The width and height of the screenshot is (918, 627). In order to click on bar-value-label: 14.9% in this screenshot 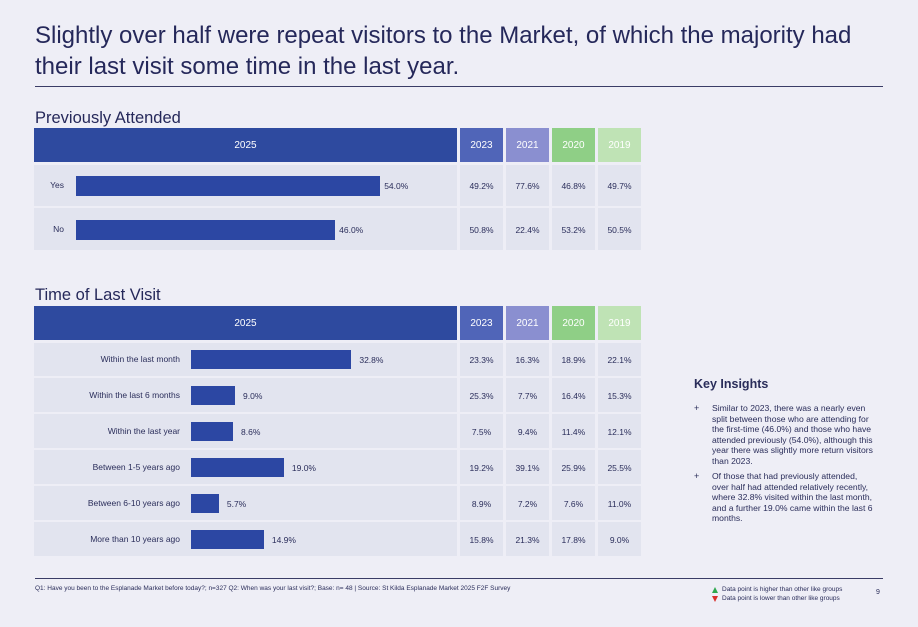, I will do `click(283, 539)`.